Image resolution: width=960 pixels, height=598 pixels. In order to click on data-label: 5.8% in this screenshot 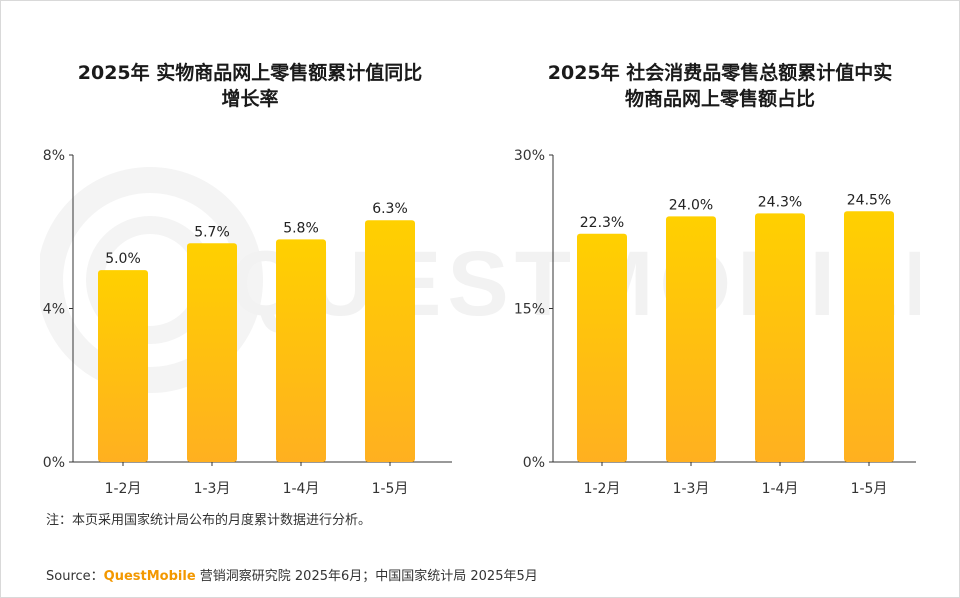, I will do `click(301, 228)`.